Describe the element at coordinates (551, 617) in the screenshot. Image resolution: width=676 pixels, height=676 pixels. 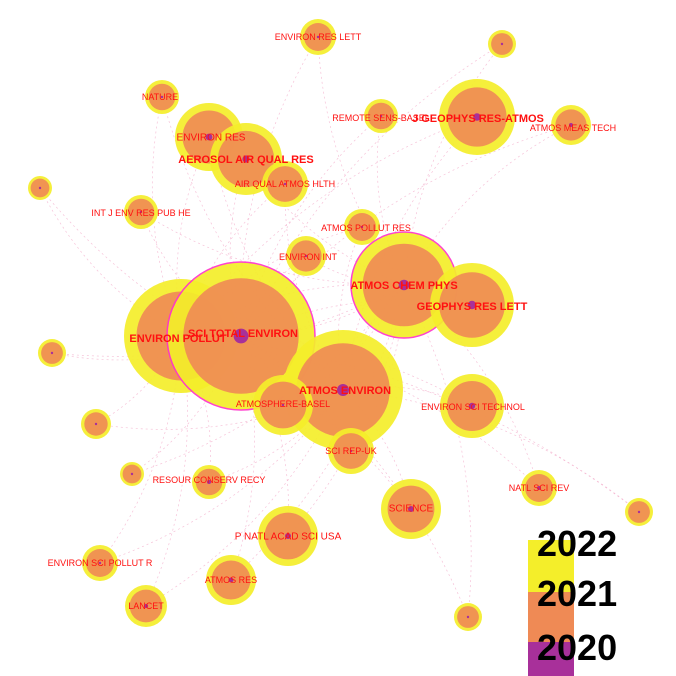
I see `legend-bar-2021` at that location.